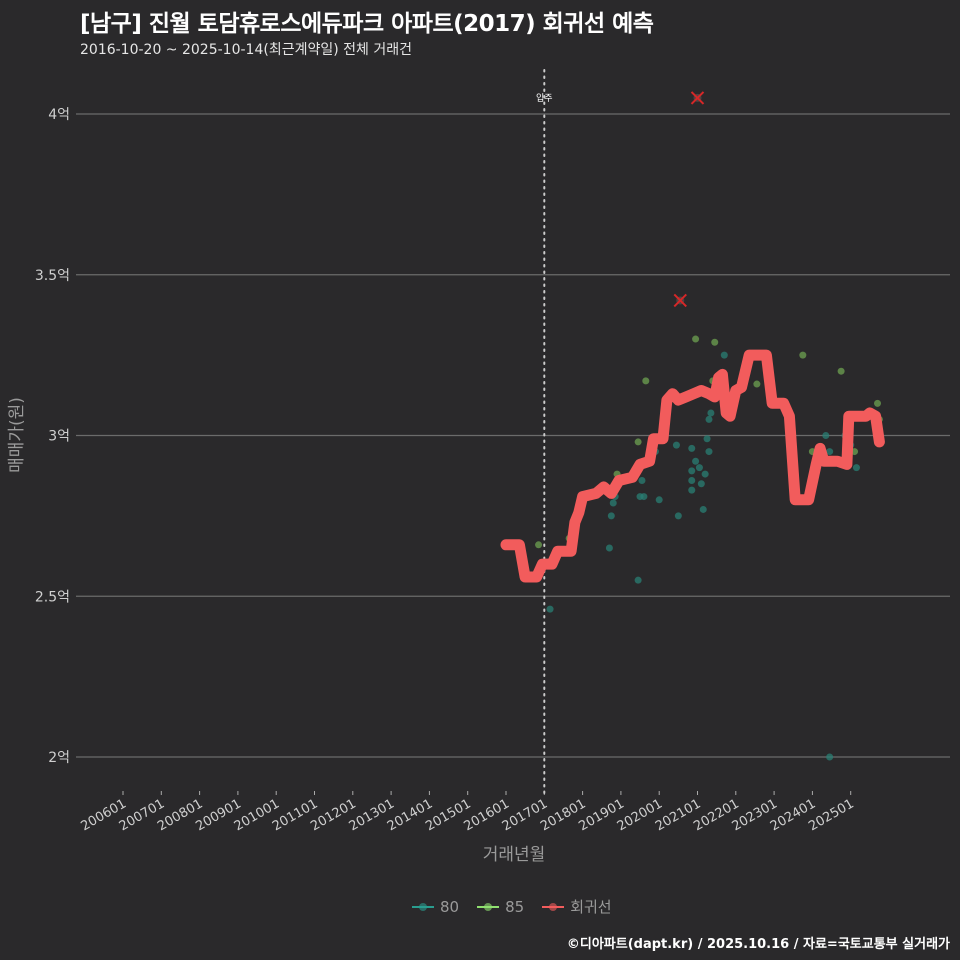 This screenshot has width=960, height=960. I want to click on legend-item-85: 85, so click(500, 907).